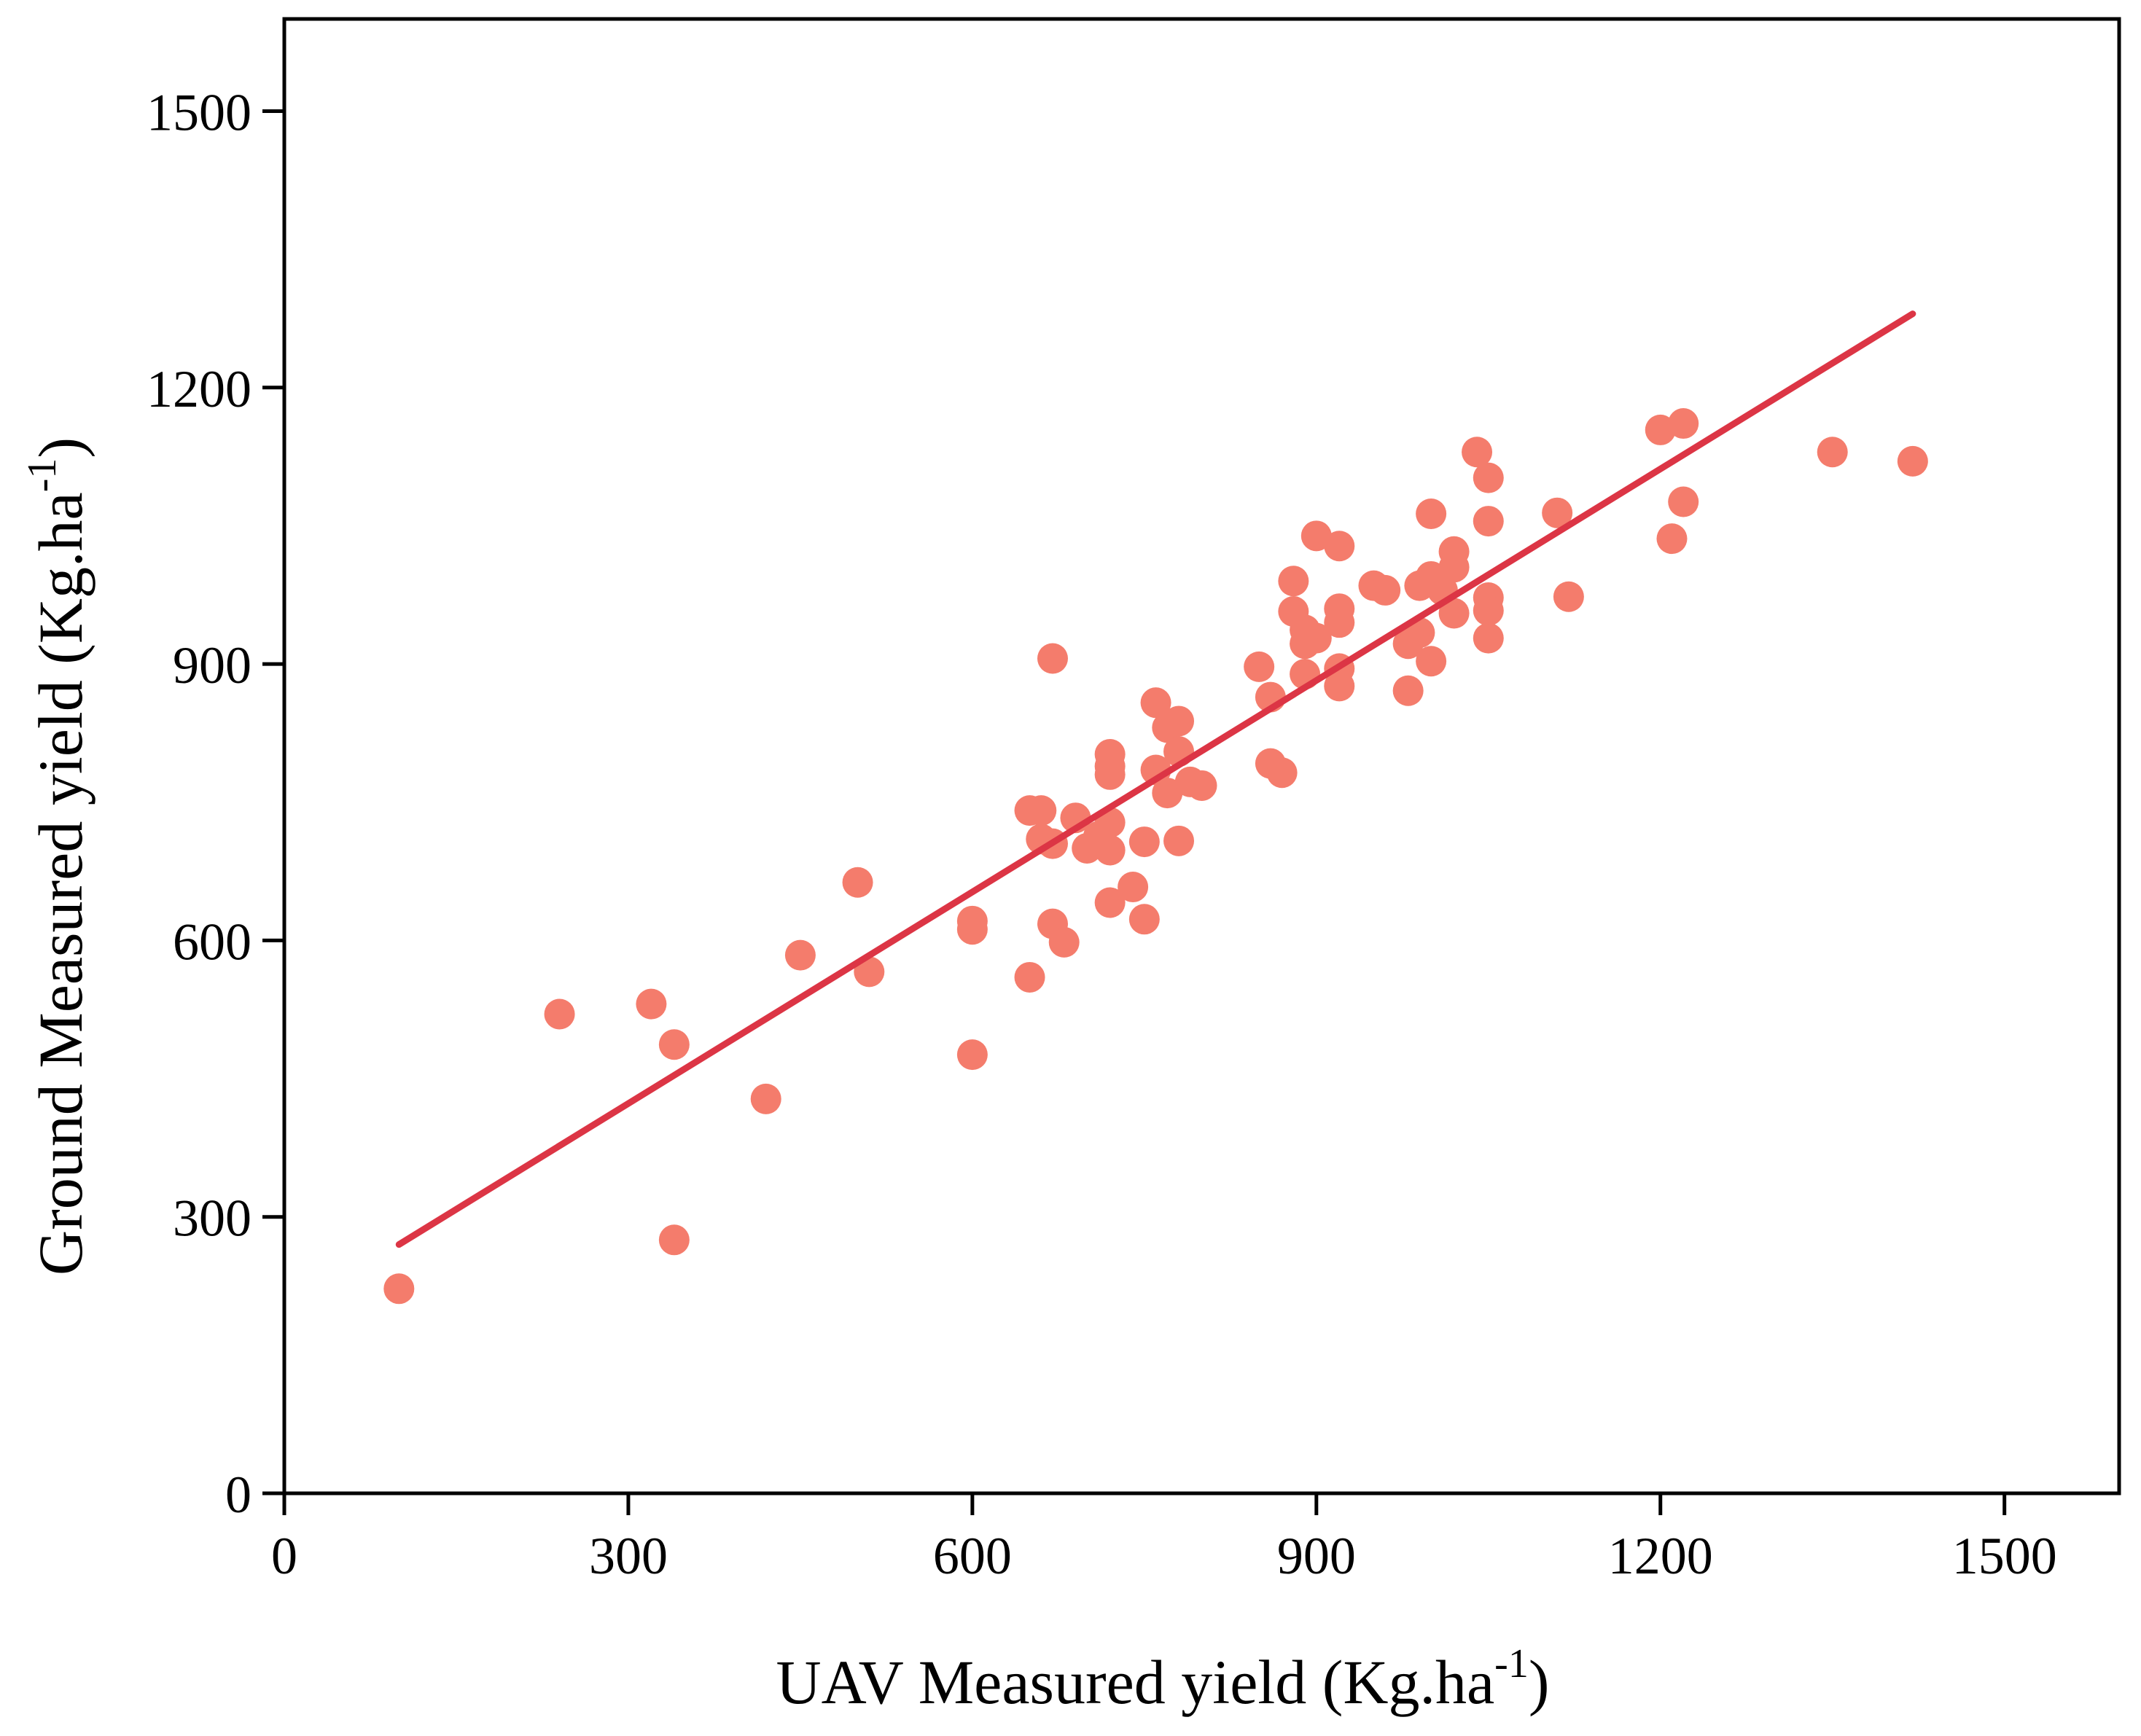  Describe the element at coordinates (1316, 1556) in the screenshot. I see `x-tick-label: 900` at that location.